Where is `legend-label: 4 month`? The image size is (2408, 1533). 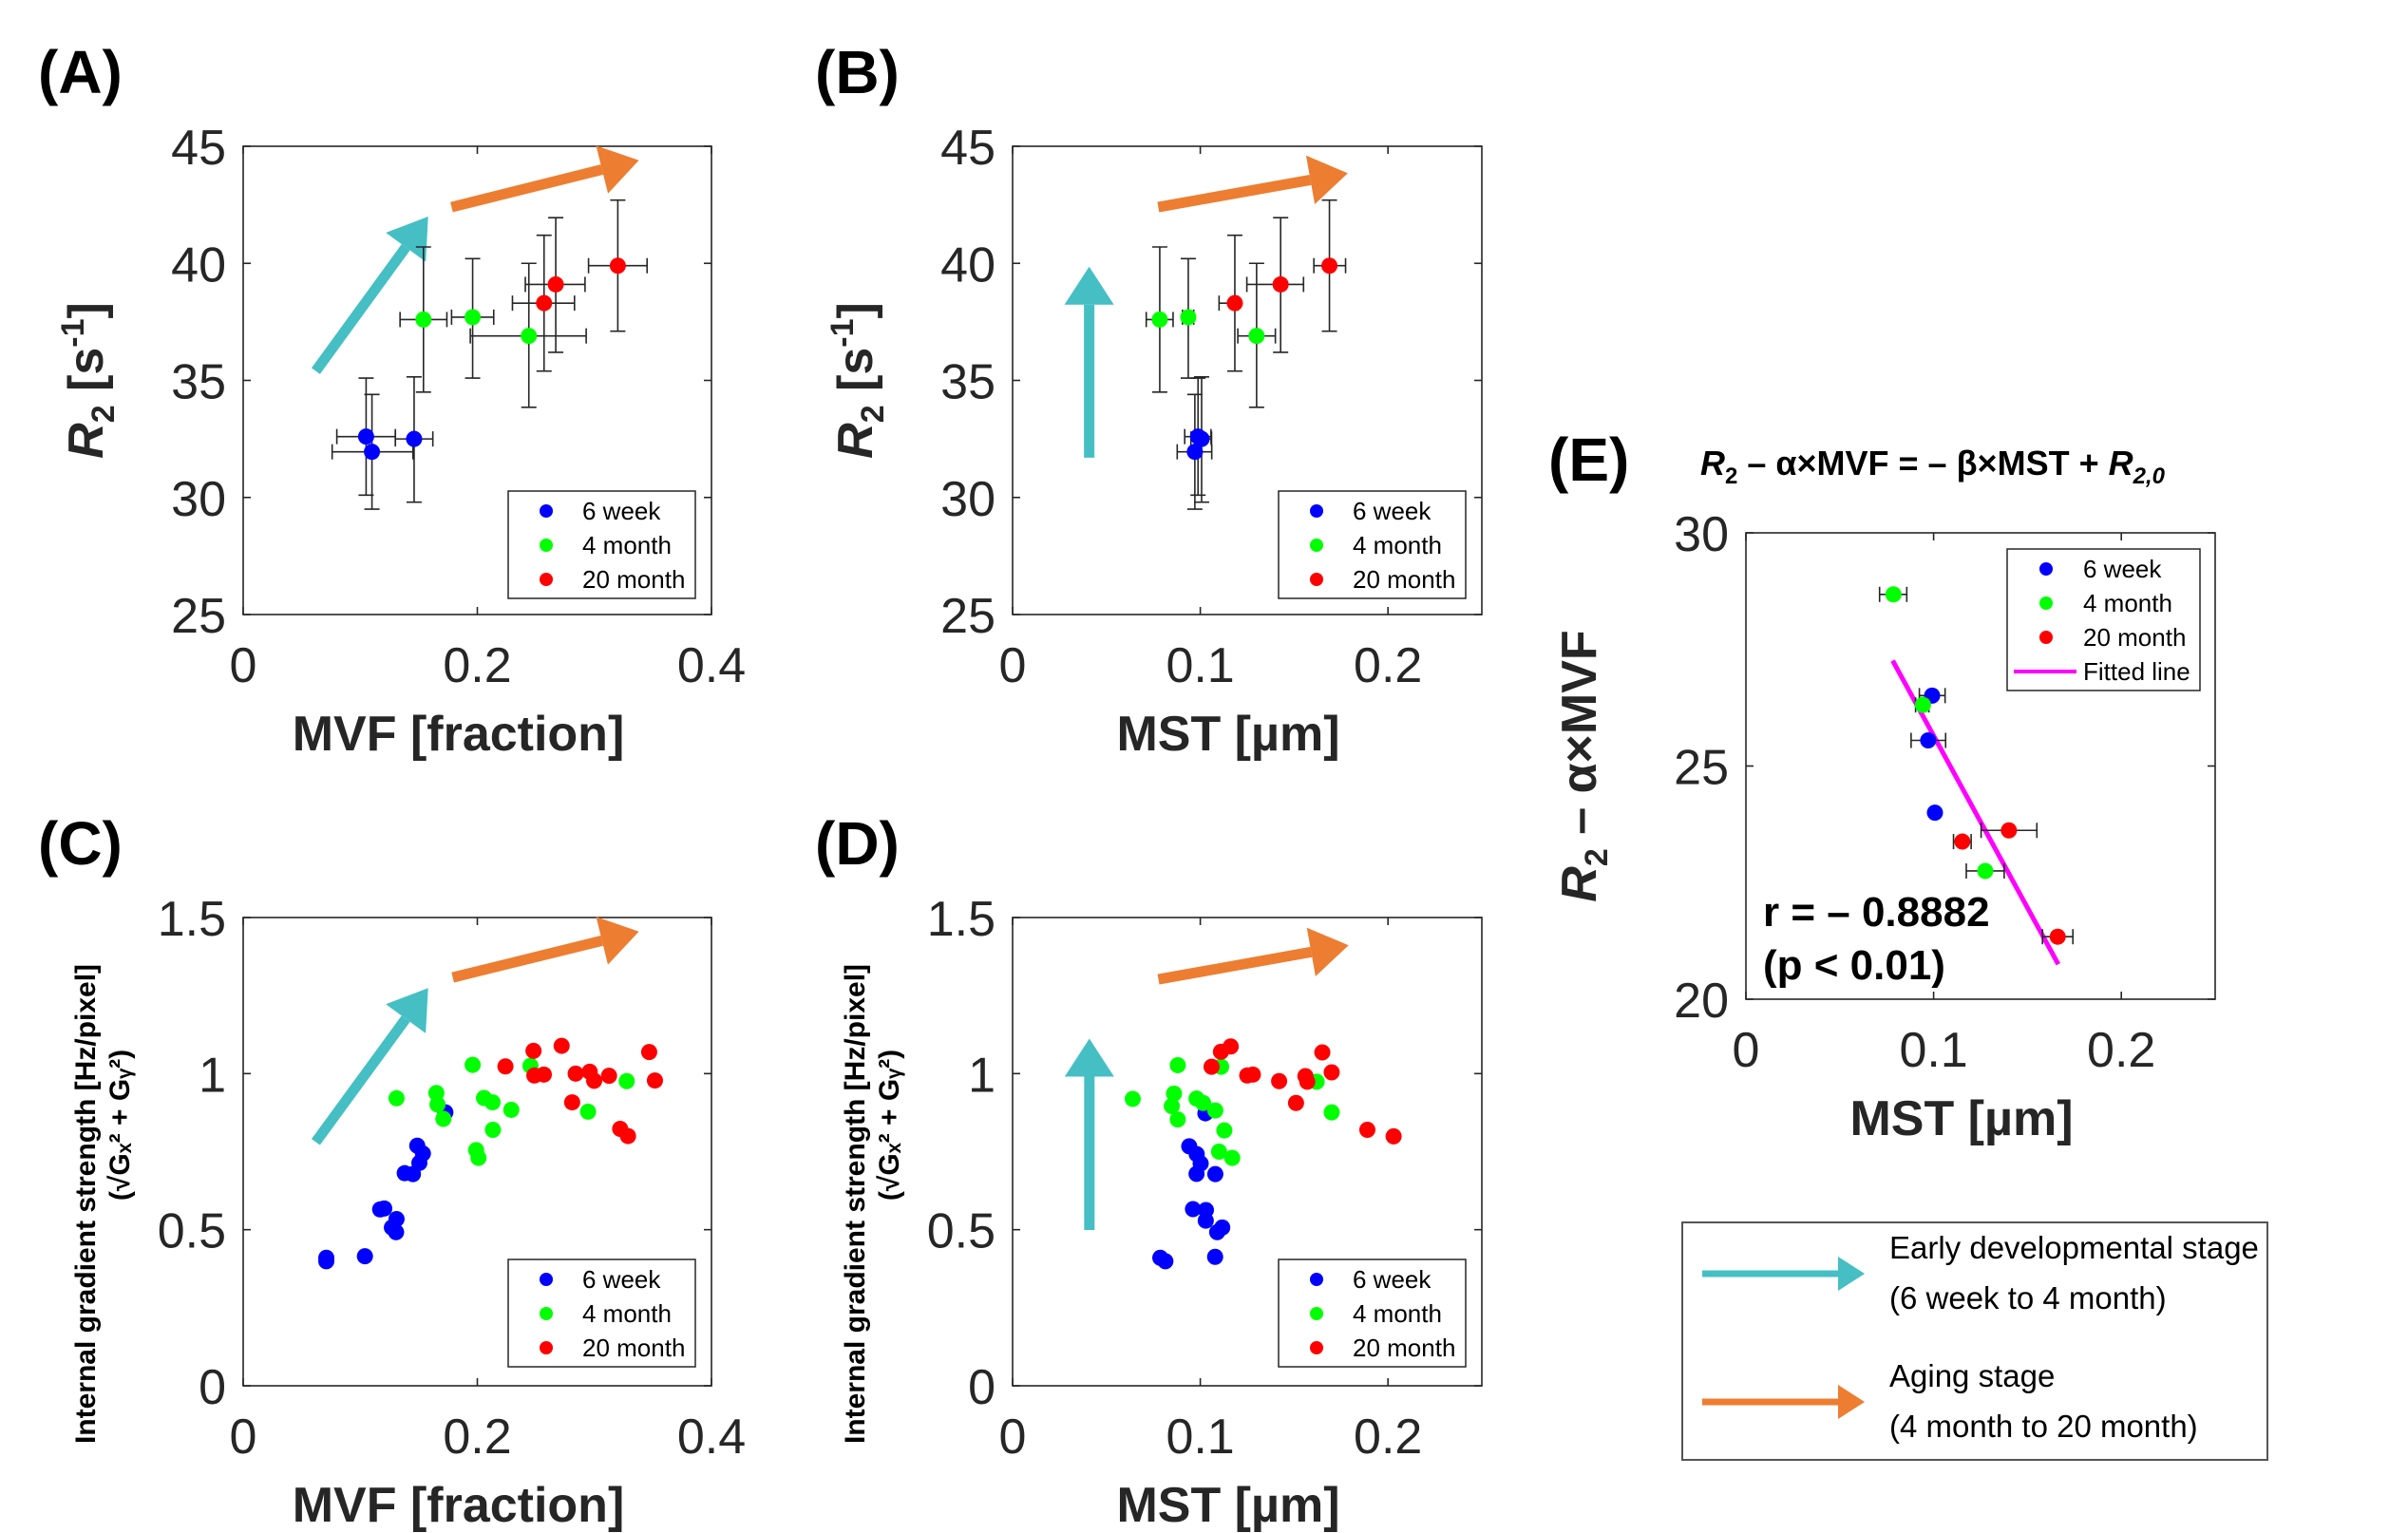 legend-label: 4 month is located at coordinates (627, 545).